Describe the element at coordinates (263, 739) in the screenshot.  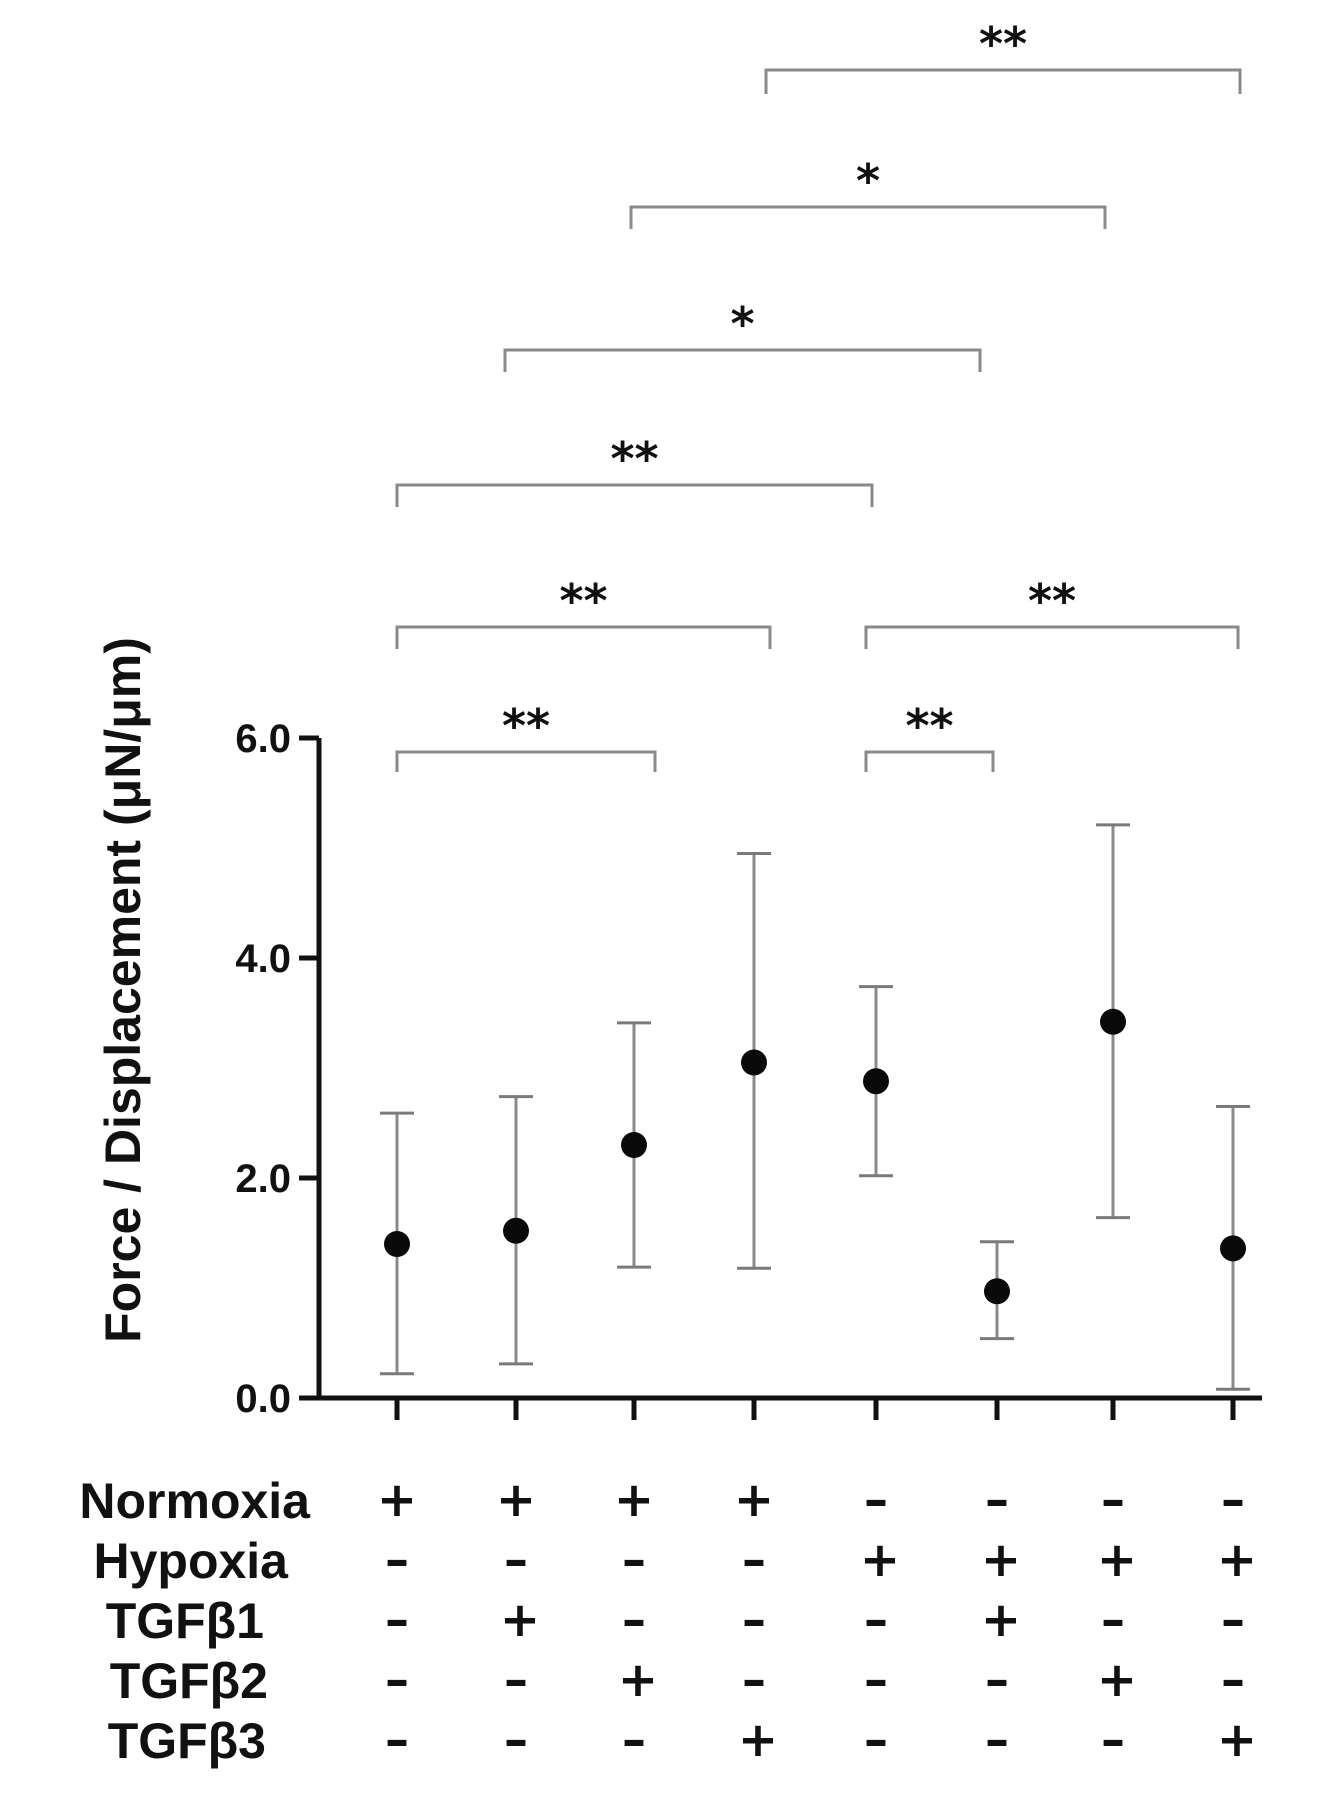
I see `y-tick-label: 6.0` at that location.